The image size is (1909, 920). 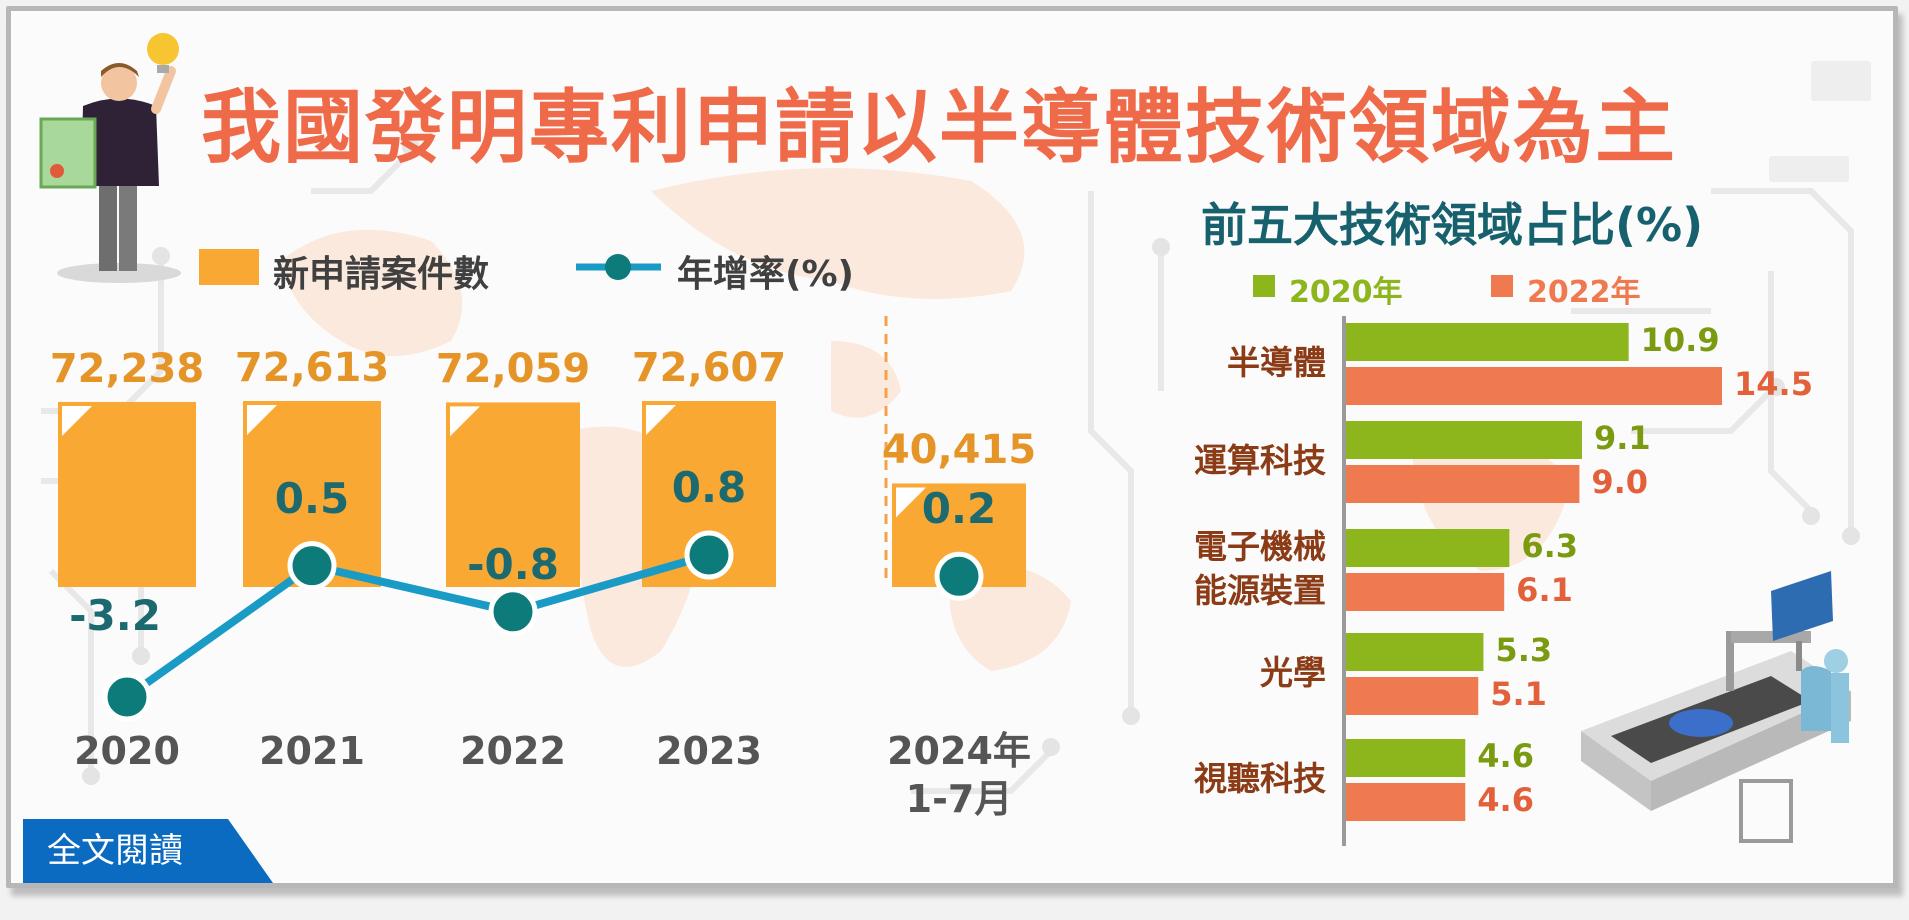 What do you see at coordinates (513, 564) in the screenshot?
I see `growth-value-label-2: -0.8` at bounding box center [513, 564].